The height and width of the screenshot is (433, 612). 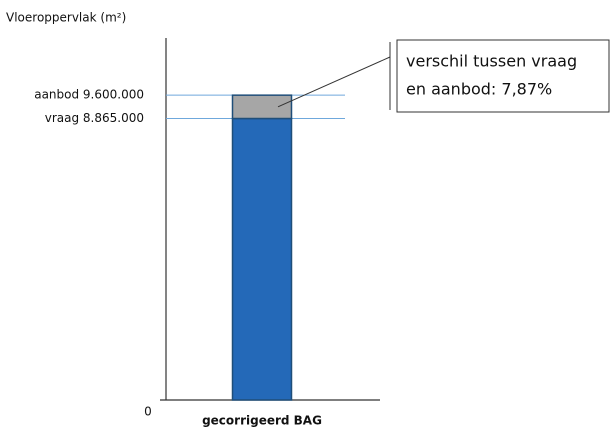 I want to click on annotation-leader, so click(x=334, y=82).